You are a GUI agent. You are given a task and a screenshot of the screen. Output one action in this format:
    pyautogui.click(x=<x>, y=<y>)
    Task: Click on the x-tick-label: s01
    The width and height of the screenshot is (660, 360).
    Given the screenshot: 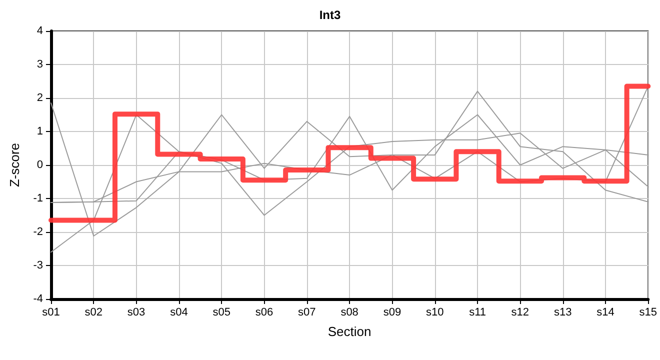 What is the action you would take?
    pyautogui.click(x=51, y=312)
    